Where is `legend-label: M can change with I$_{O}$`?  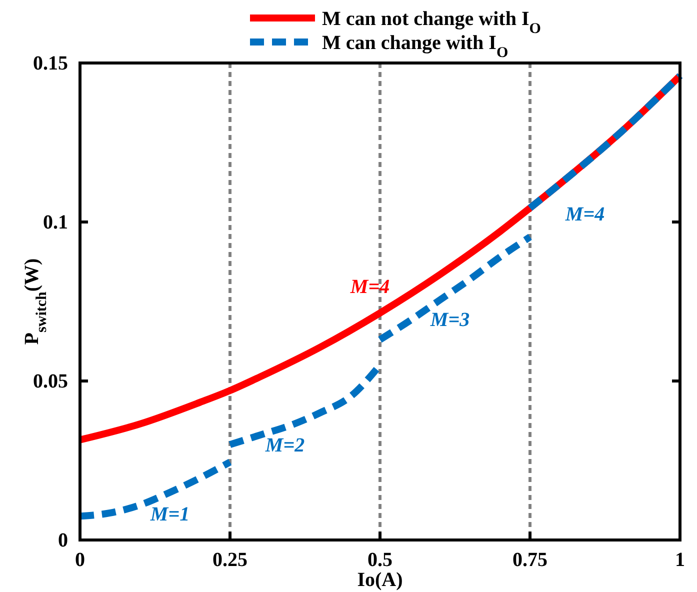 legend-label: M can change with I$_{O}$ is located at coordinates (415, 46).